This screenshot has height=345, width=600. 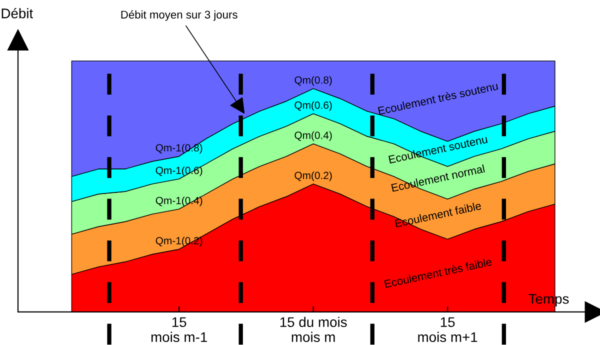 What do you see at coordinates (179, 15) in the screenshot?
I see `text: Débit moyen sur 3 jours` at bounding box center [179, 15].